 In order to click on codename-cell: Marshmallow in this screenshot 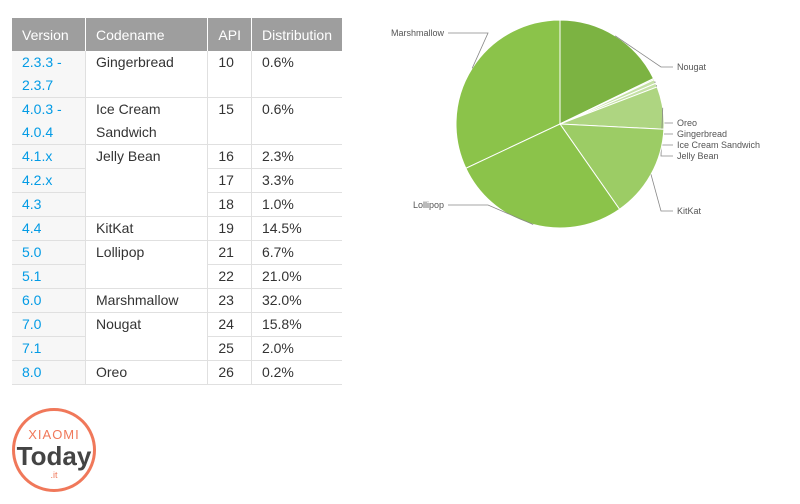, I will do `click(146, 300)`.